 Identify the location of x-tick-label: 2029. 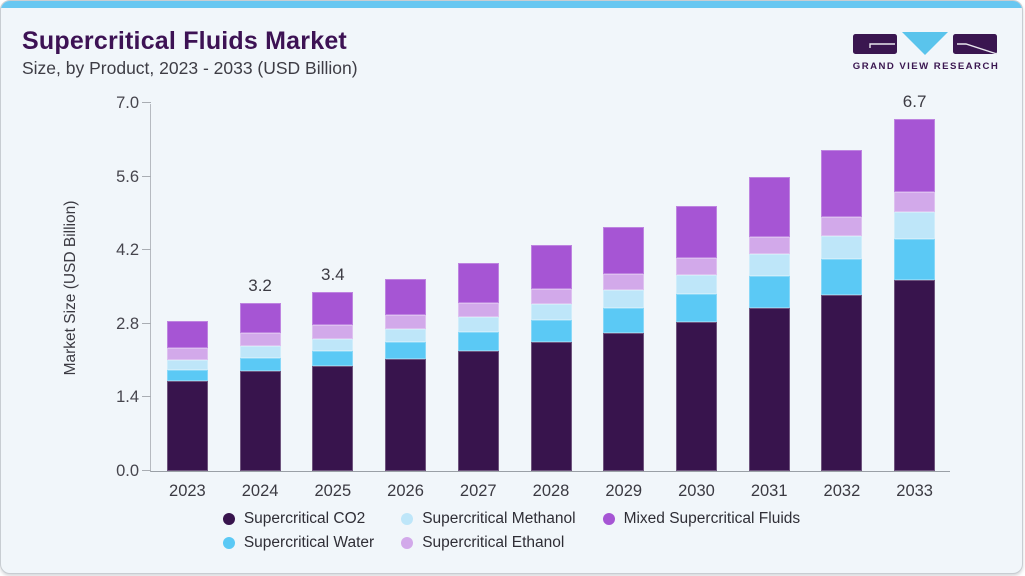
(624, 491).